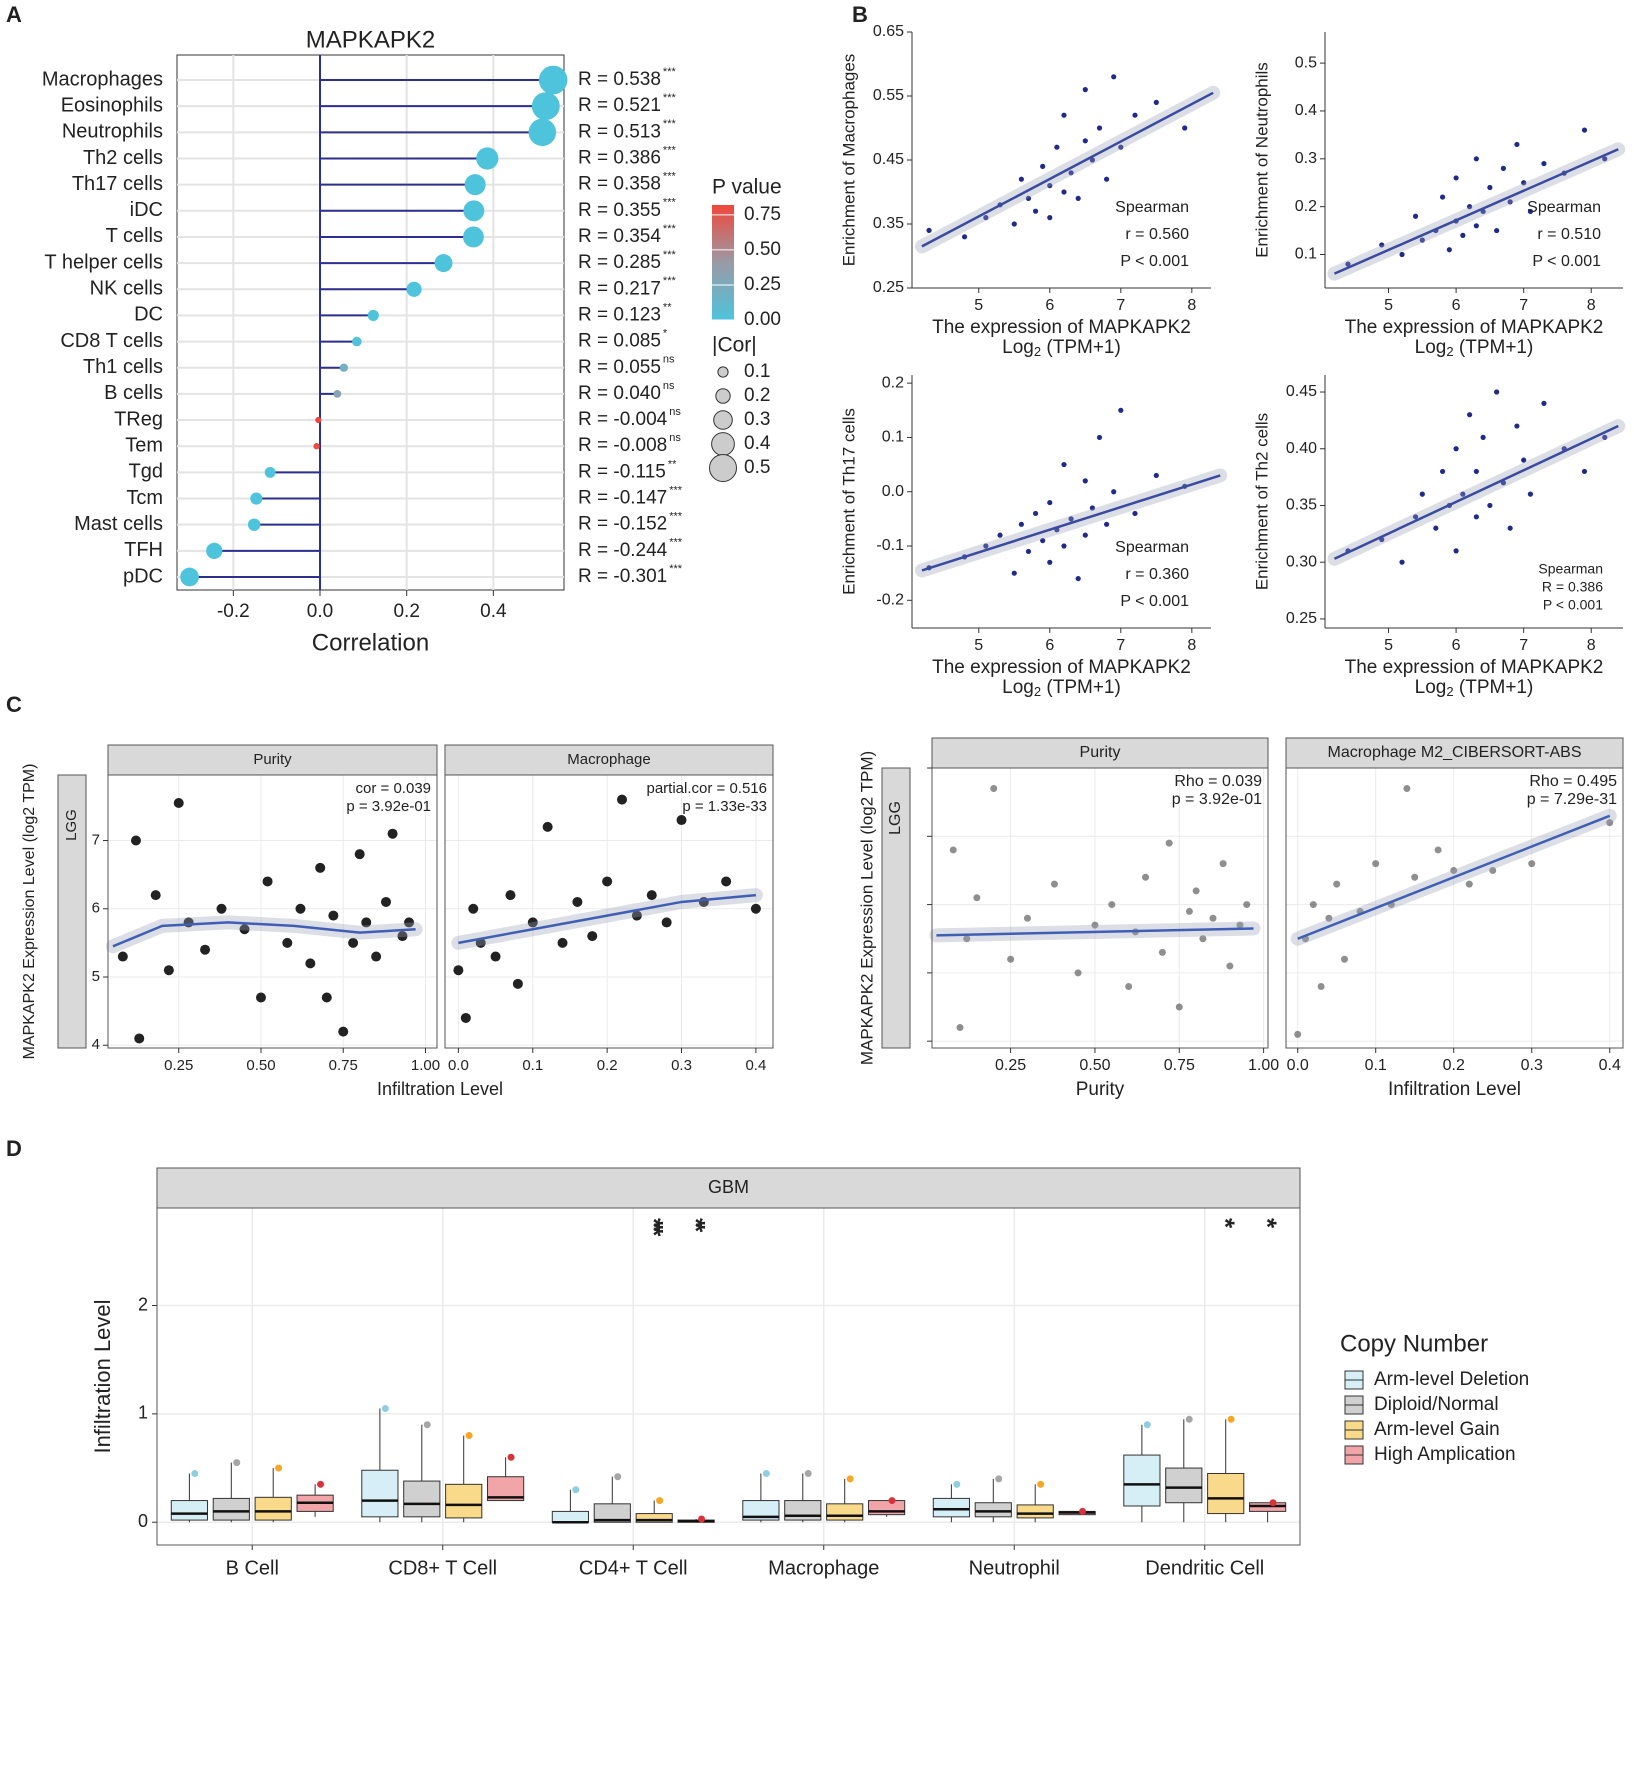  I want to click on x-axis-label: Infiltration Level, so click(1454, 1089).